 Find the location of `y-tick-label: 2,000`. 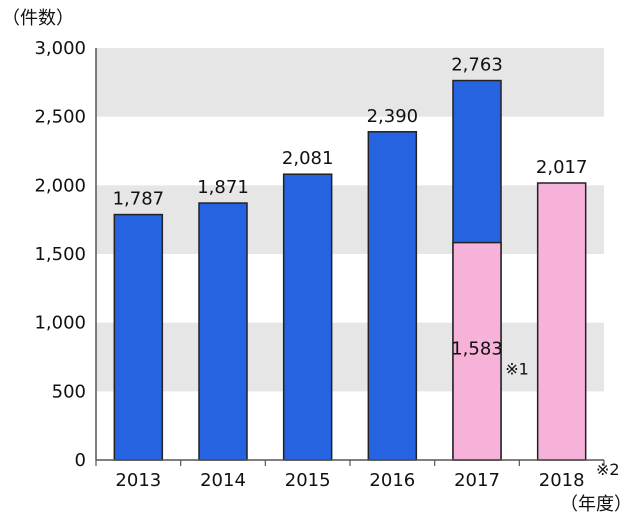

y-tick-label: 2,000 is located at coordinates (60, 185).